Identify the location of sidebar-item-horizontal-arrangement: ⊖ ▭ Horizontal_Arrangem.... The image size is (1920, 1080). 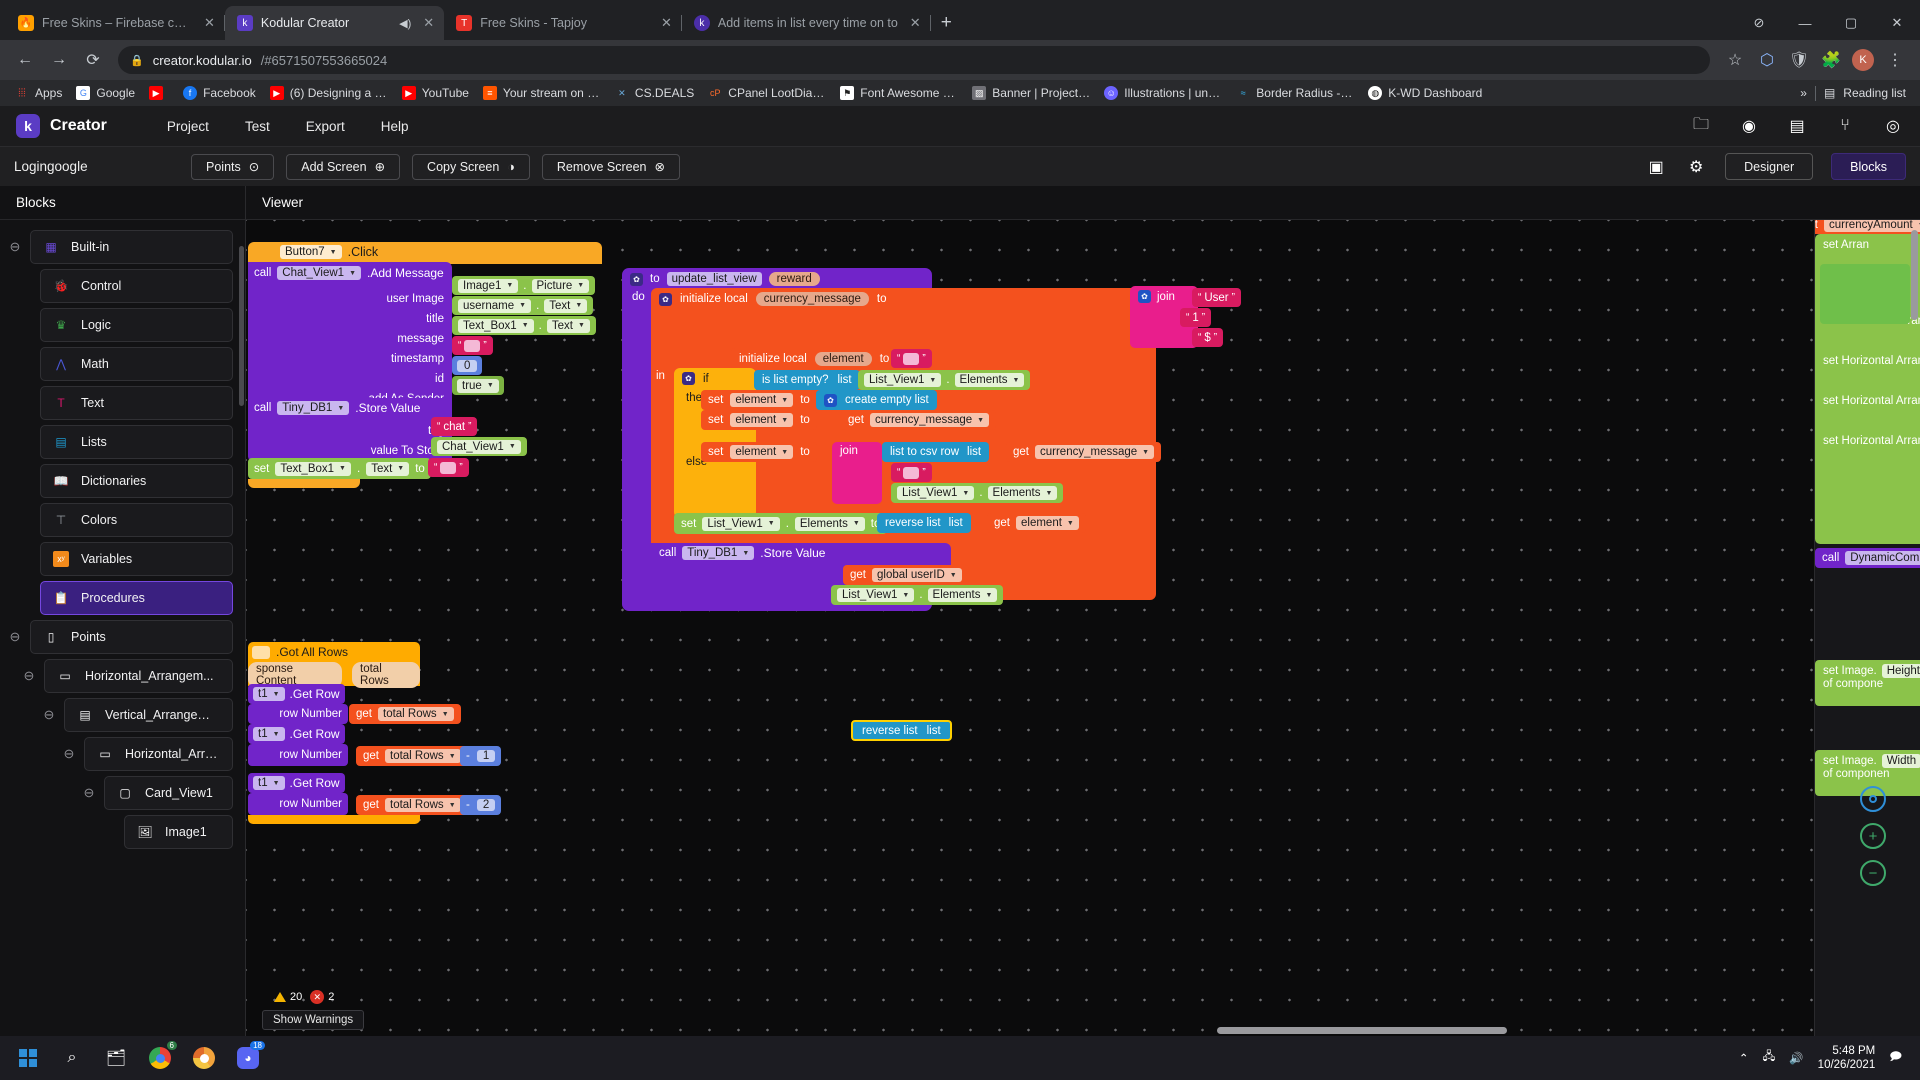
(122, 676).